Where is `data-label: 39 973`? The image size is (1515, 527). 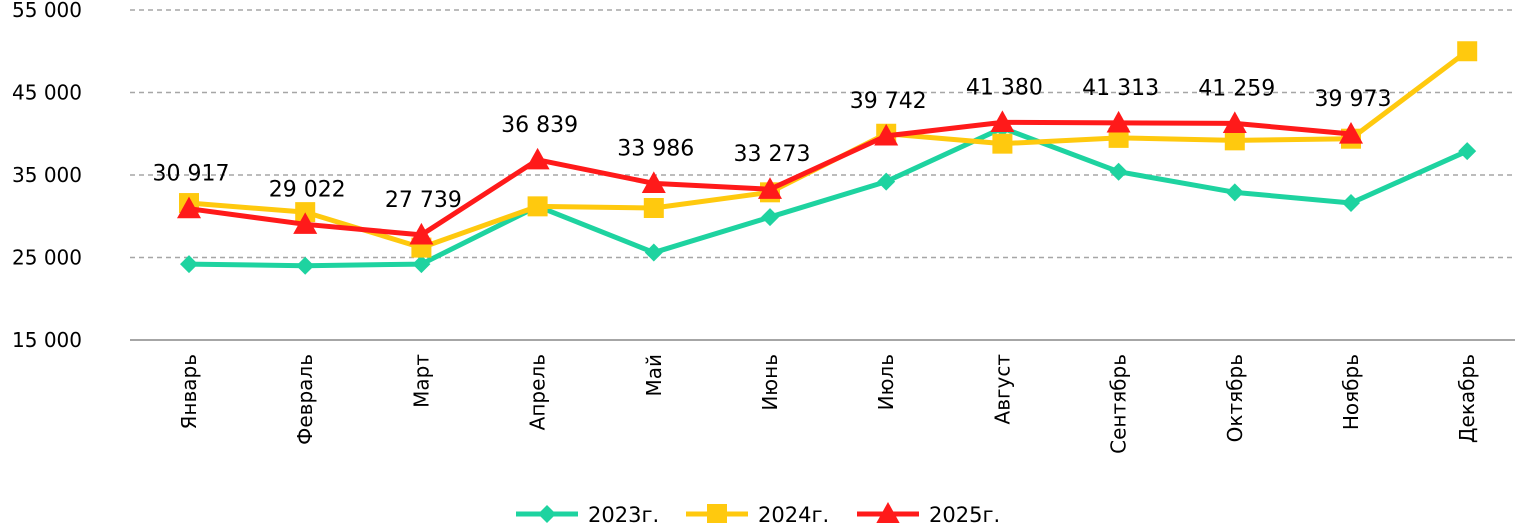 data-label: 39 973 is located at coordinates (1353, 99).